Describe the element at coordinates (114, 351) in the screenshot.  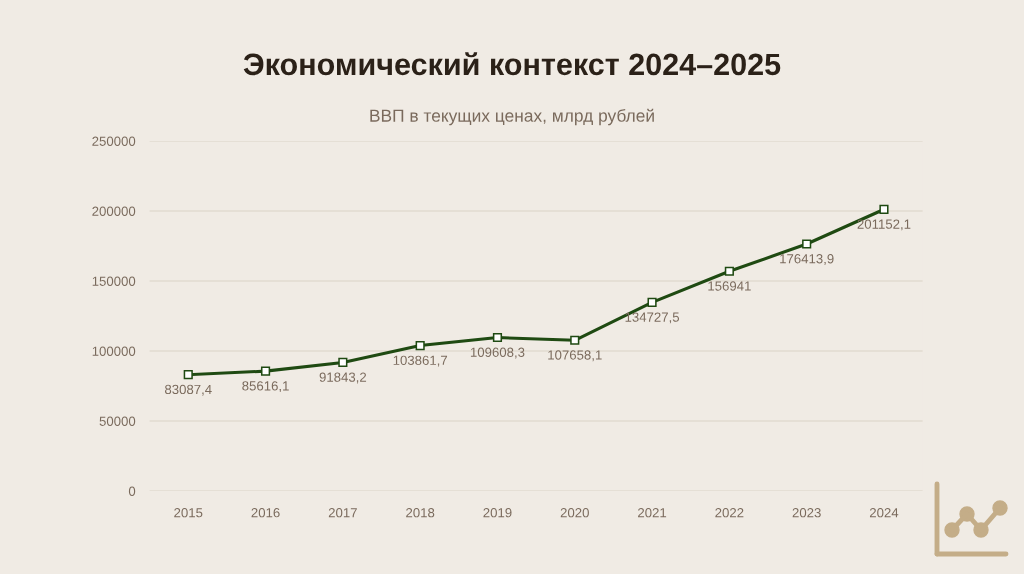
I see `y-tick-label: 100000` at that location.